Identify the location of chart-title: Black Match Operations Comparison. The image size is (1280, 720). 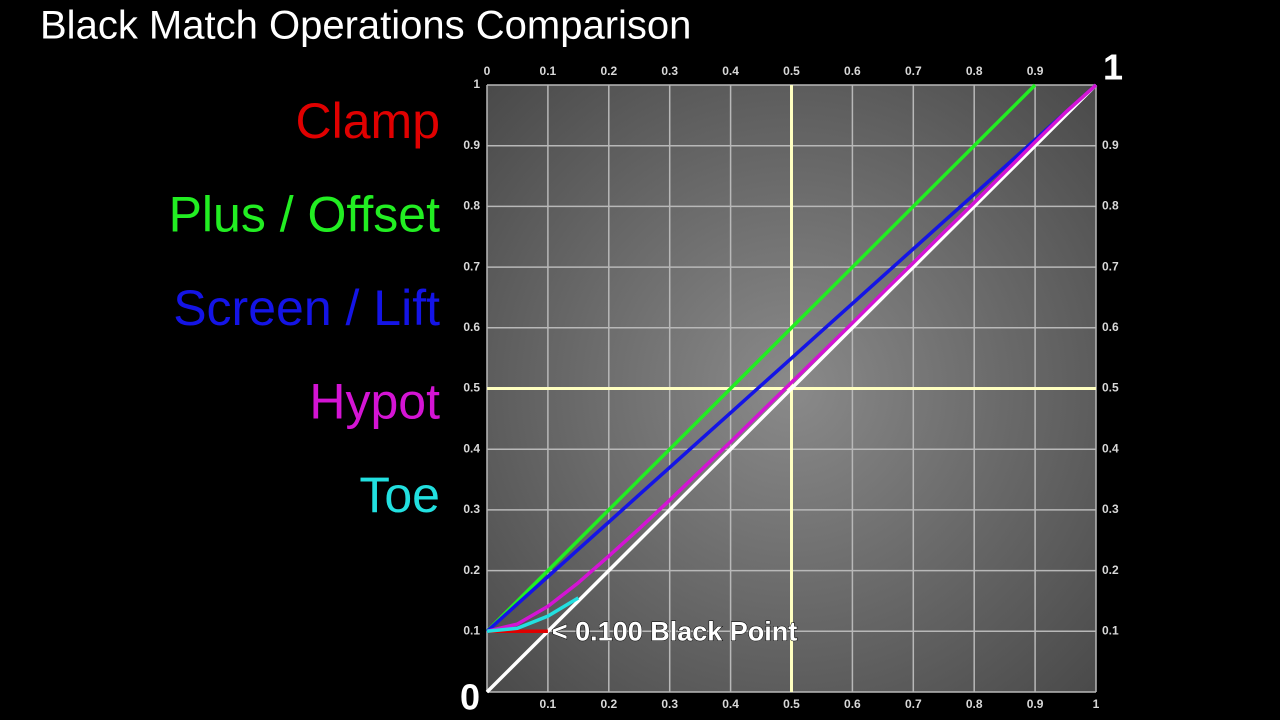
(365, 26).